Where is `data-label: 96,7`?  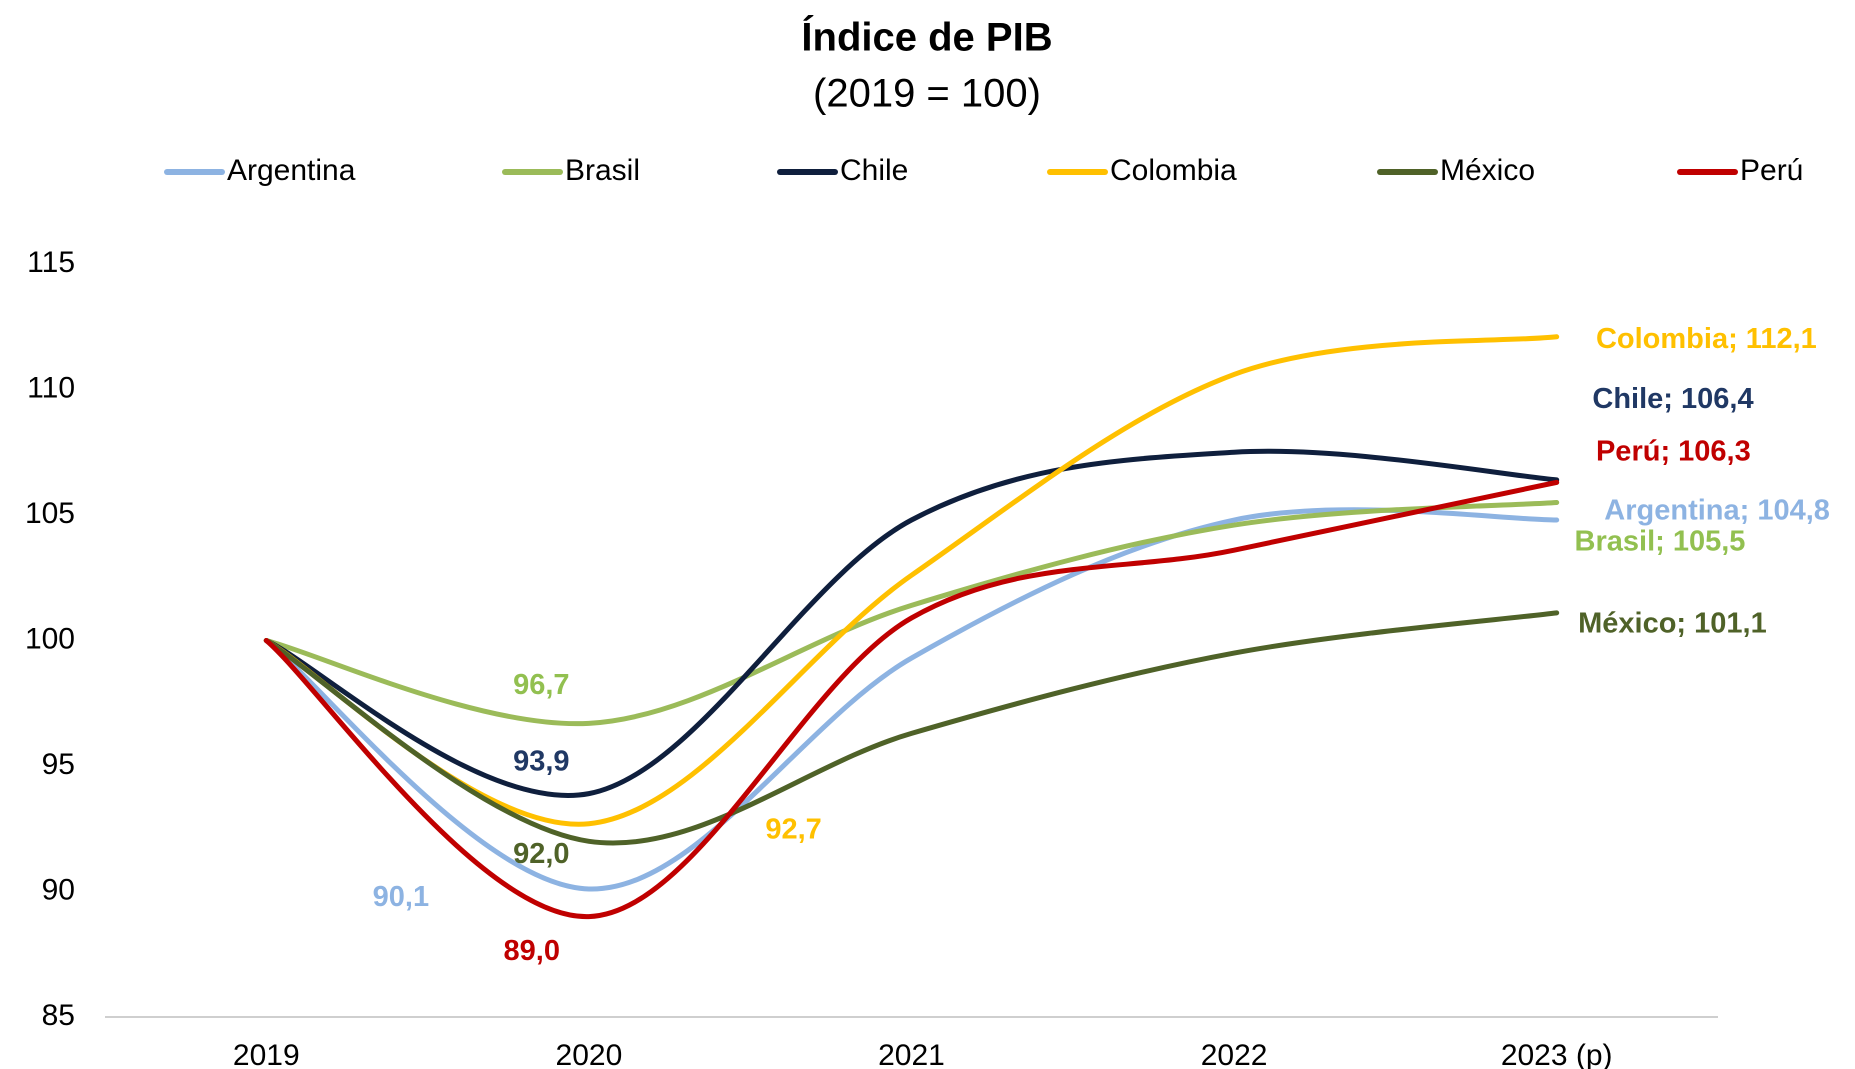
data-label: 96,7 is located at coordinates (541, 685).